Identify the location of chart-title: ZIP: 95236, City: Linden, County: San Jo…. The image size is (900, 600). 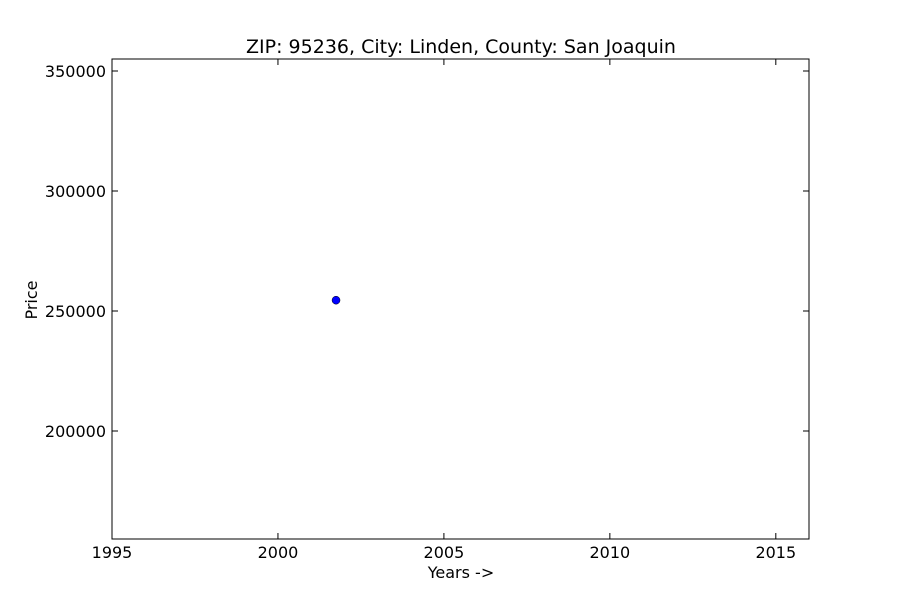
(461, 47).